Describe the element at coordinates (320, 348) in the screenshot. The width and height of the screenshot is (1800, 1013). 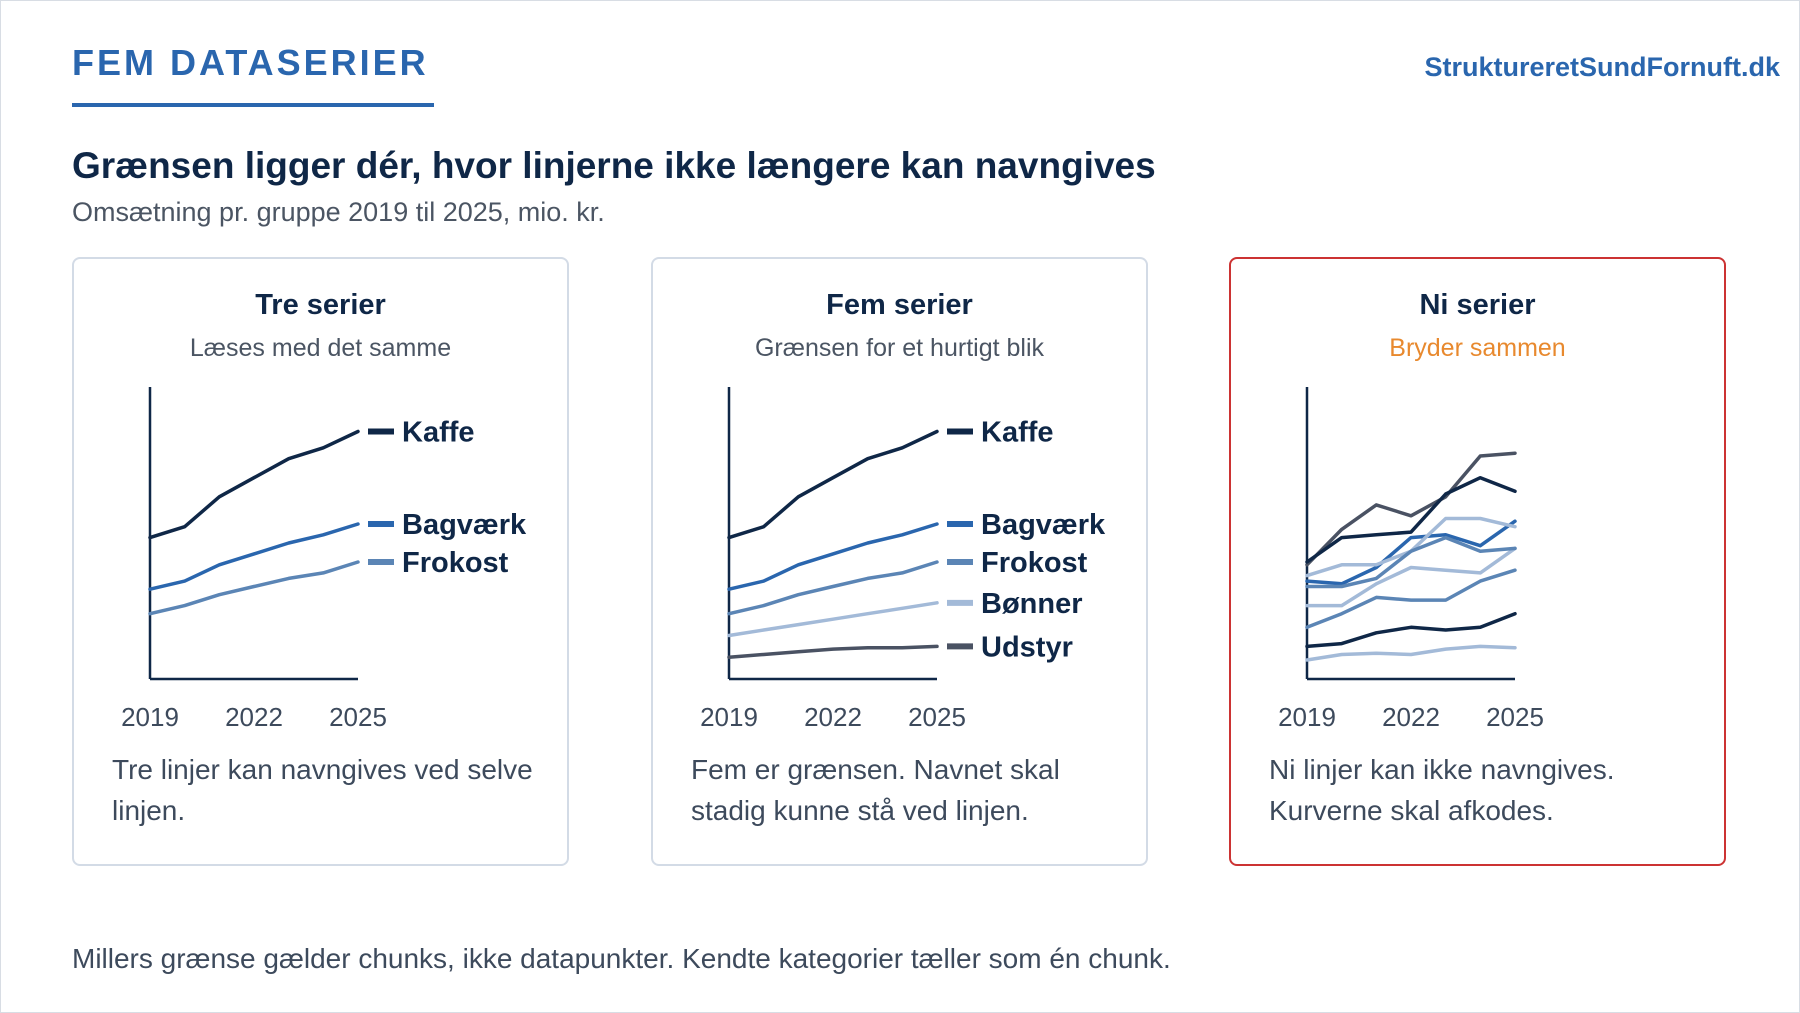
I see `card-subtitle: Læses med det samme` at that location.